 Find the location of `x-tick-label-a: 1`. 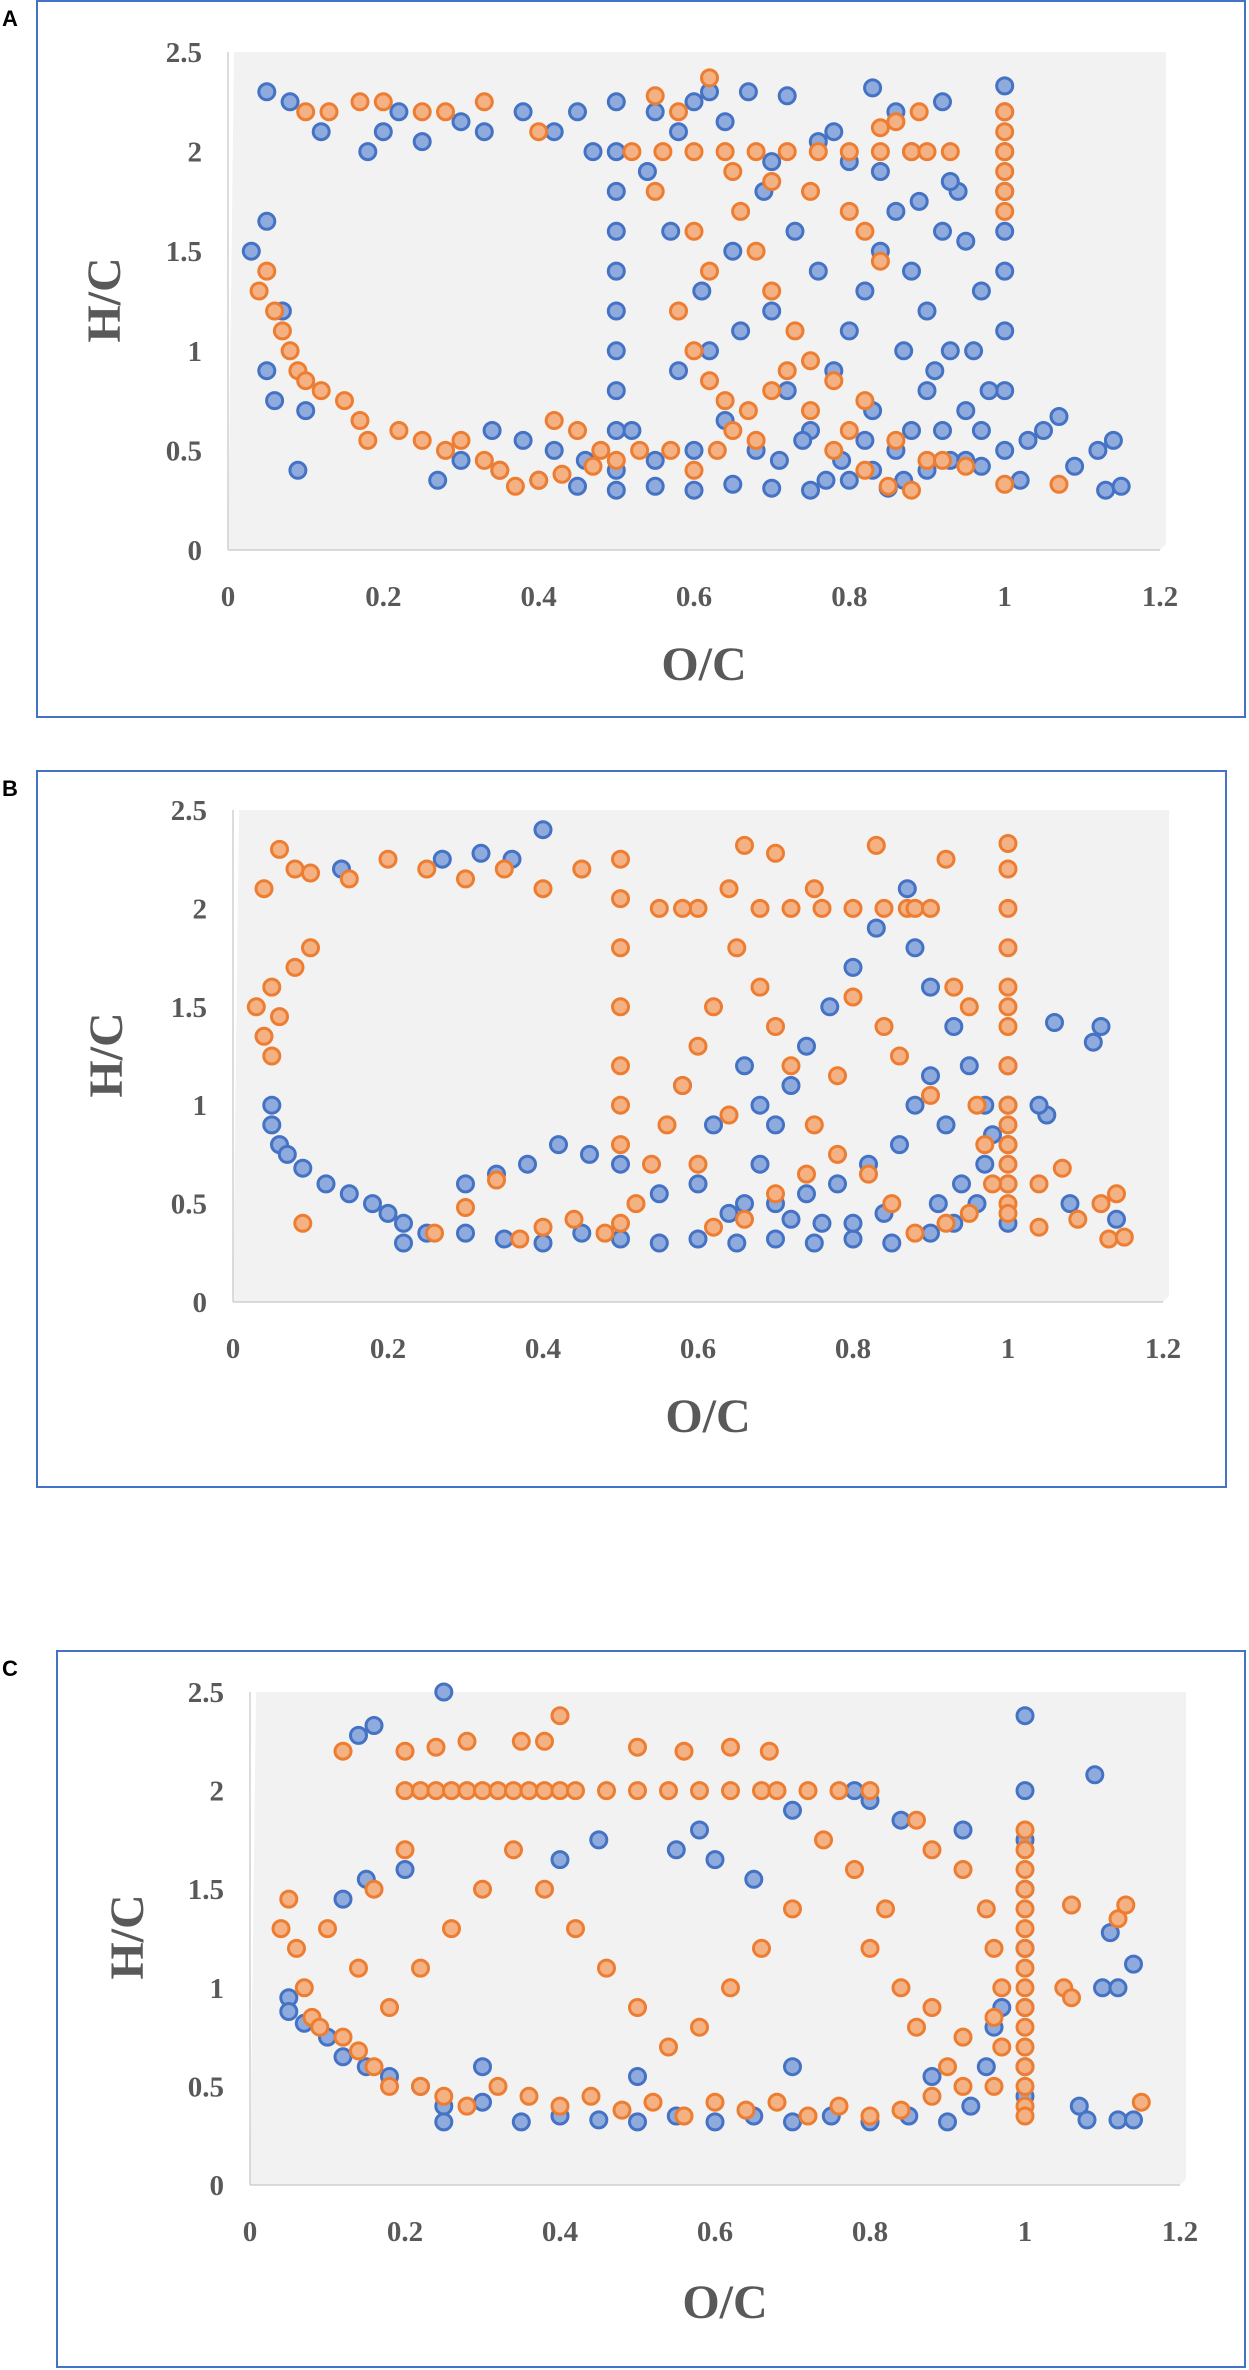

x-tick-label-a: 1 is located at coordinates (1004, 597).